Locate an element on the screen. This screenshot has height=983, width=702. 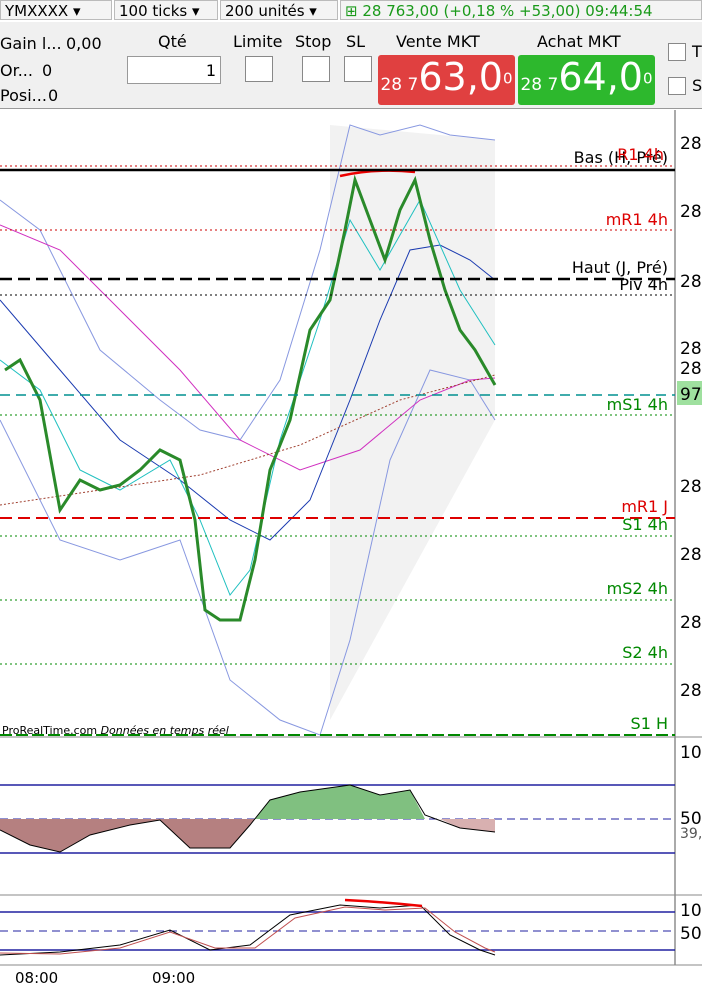
sell-button: 28 763,00 is located at coordinates (446, 80).